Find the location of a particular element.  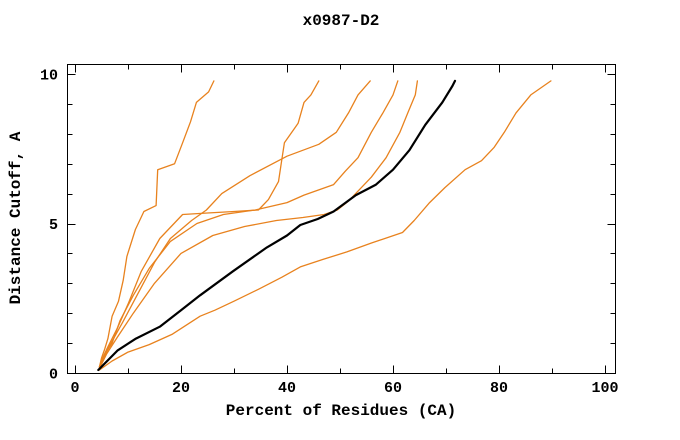

x-axis-label: Percent of Residues (CA) is located at coordinates (341, 411).